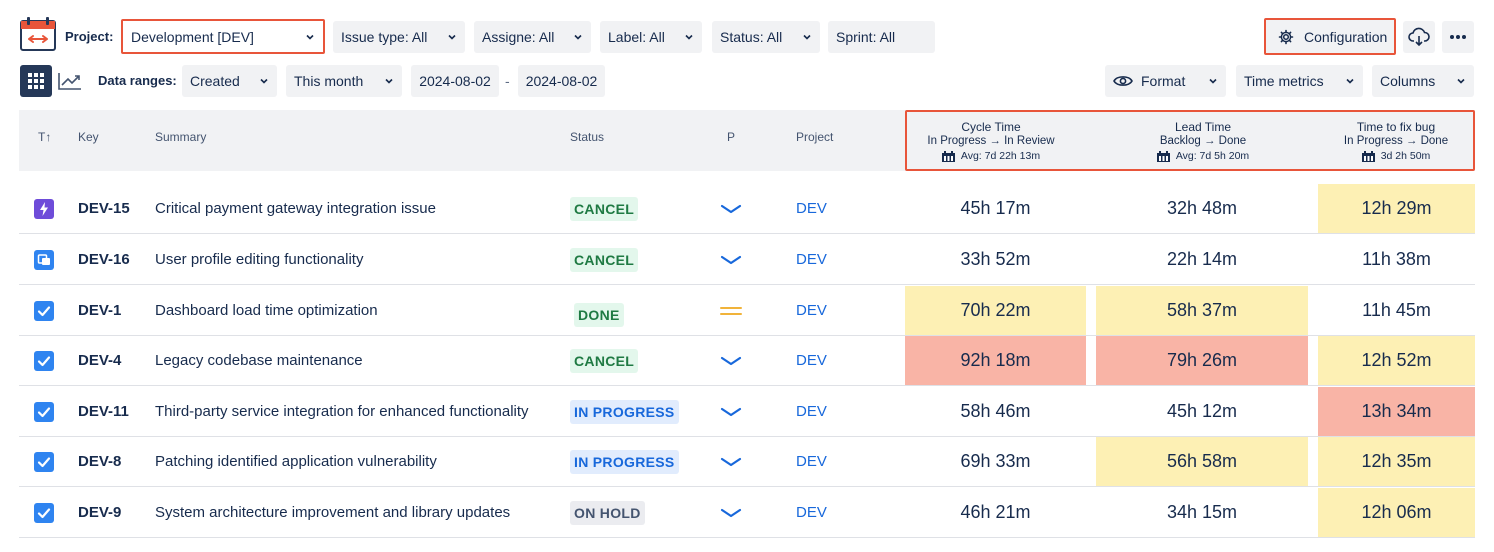 This screenshot has height=552, width=1494. Describe the element at coordinates (561, 81) in the screenshot. I see `date-to-input: 2024-08-02` at that location.